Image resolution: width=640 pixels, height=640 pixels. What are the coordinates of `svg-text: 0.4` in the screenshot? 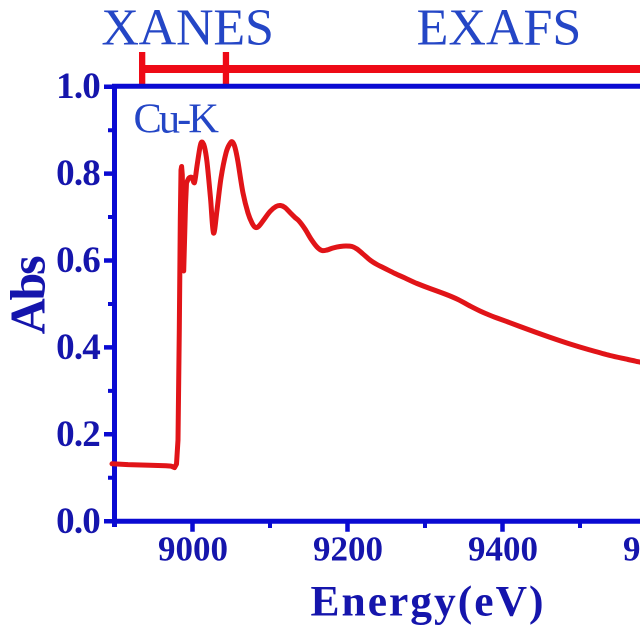 It's located at (78, 347).